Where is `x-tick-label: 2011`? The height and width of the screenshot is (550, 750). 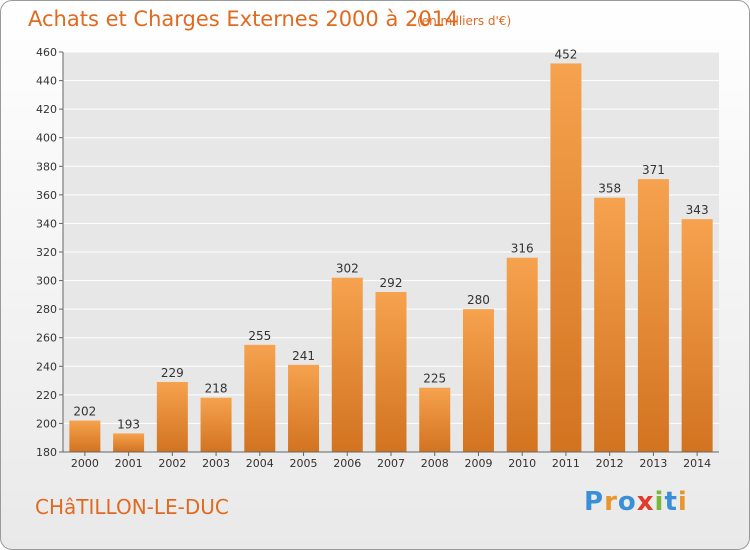 x-tick-label: 2011 is located at coordinates (566, 463).